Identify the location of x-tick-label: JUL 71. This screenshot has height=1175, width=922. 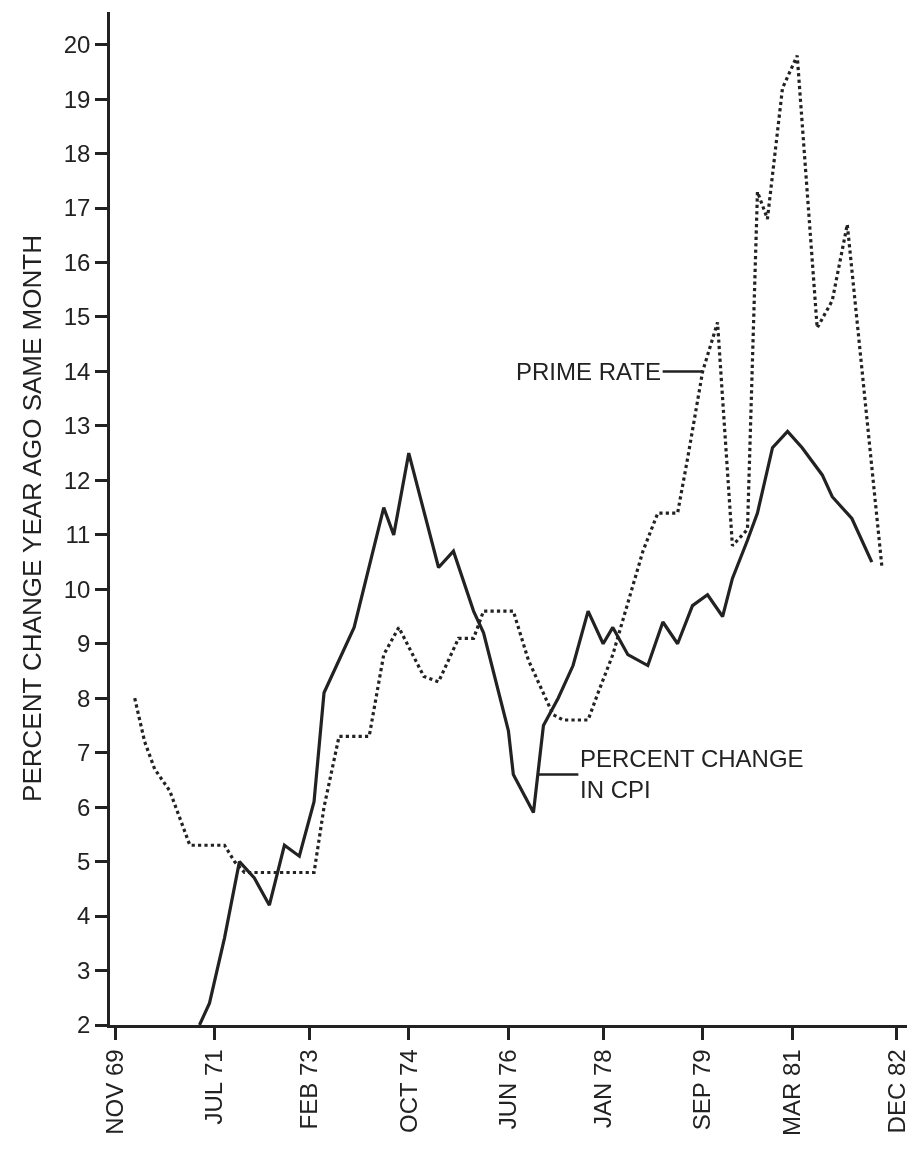
(214, 1087).